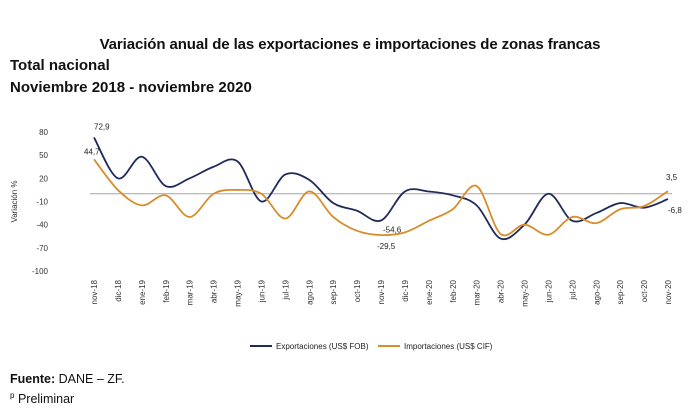 Image resolution: width=700 pixels, height=420 pixels. What do you see at coordinates (43, 155) in the screenshot?
I see `y-tick-label: 50` at bounding box center [43, 155].